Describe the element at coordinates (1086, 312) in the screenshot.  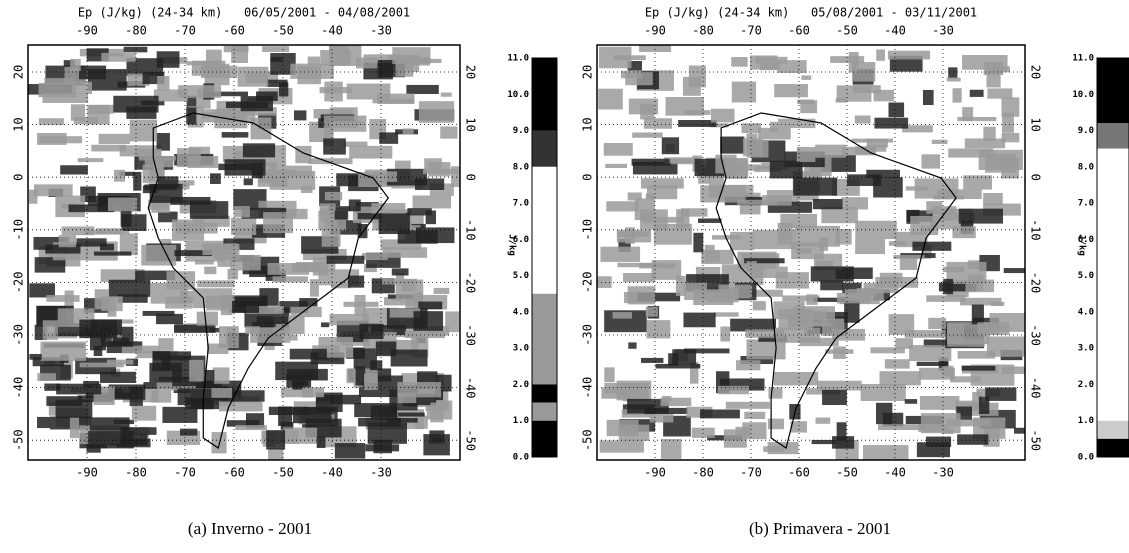
I see `colorbar-tick-label: 4.0` at that location.